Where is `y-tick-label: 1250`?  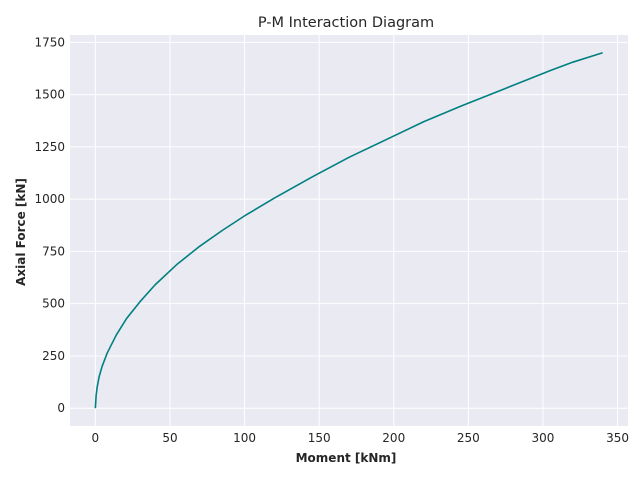 y-tick-label: 1250 is located at coordinates (49, 147).